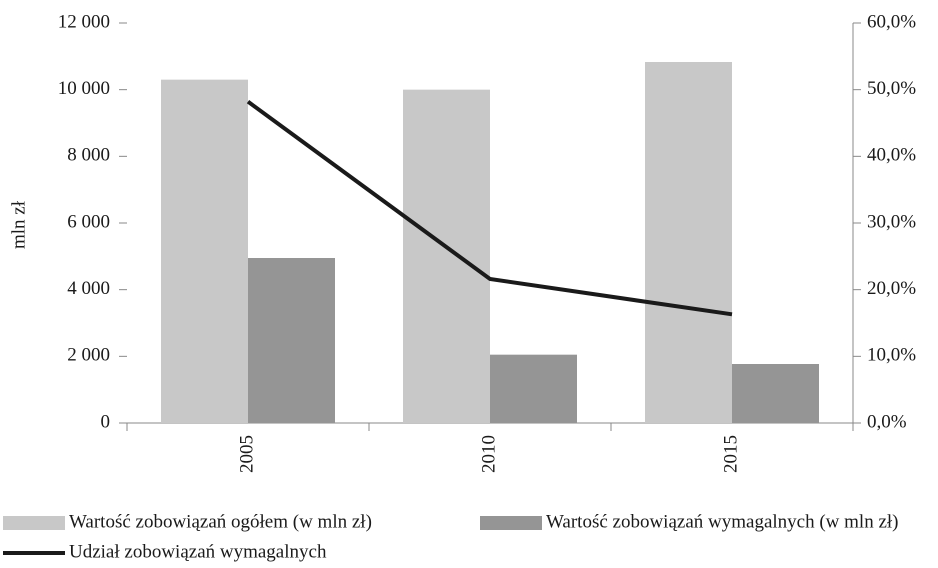  Describe the element at coordinates (198, 551) in the screenshot. I see `legend-label: Udział zobowiązań wymagalnych` at that location.